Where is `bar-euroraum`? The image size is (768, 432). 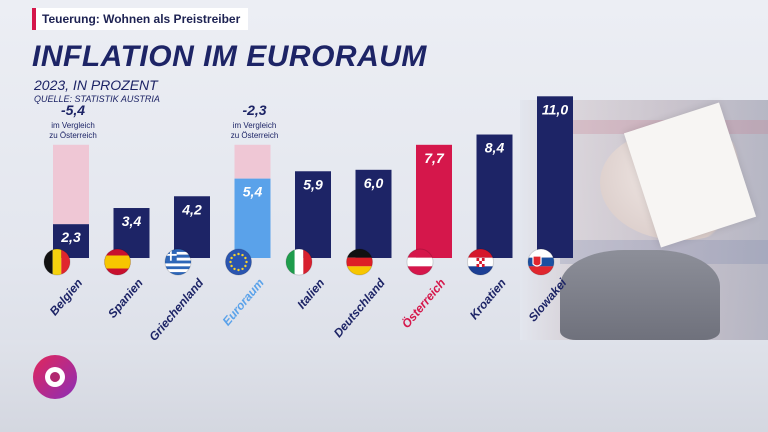
bar-euroraum is located at coordinates (252, 218).